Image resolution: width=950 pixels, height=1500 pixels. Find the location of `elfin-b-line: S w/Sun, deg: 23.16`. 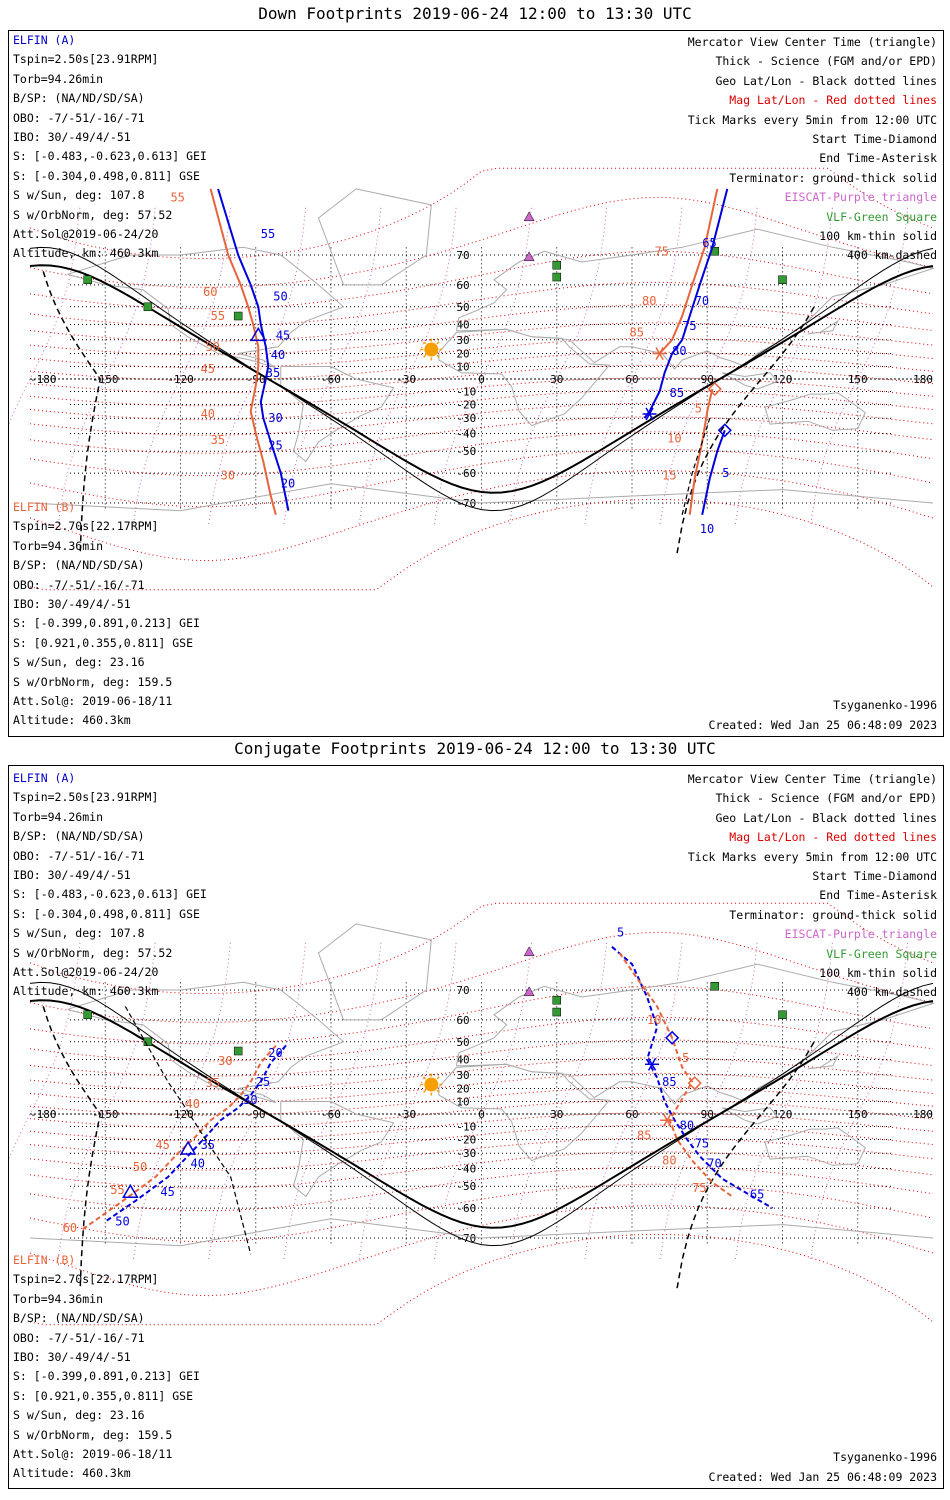

elfin-b-line: S w/Sun, deg: 23.16 is located at coordinates (79, 1415).